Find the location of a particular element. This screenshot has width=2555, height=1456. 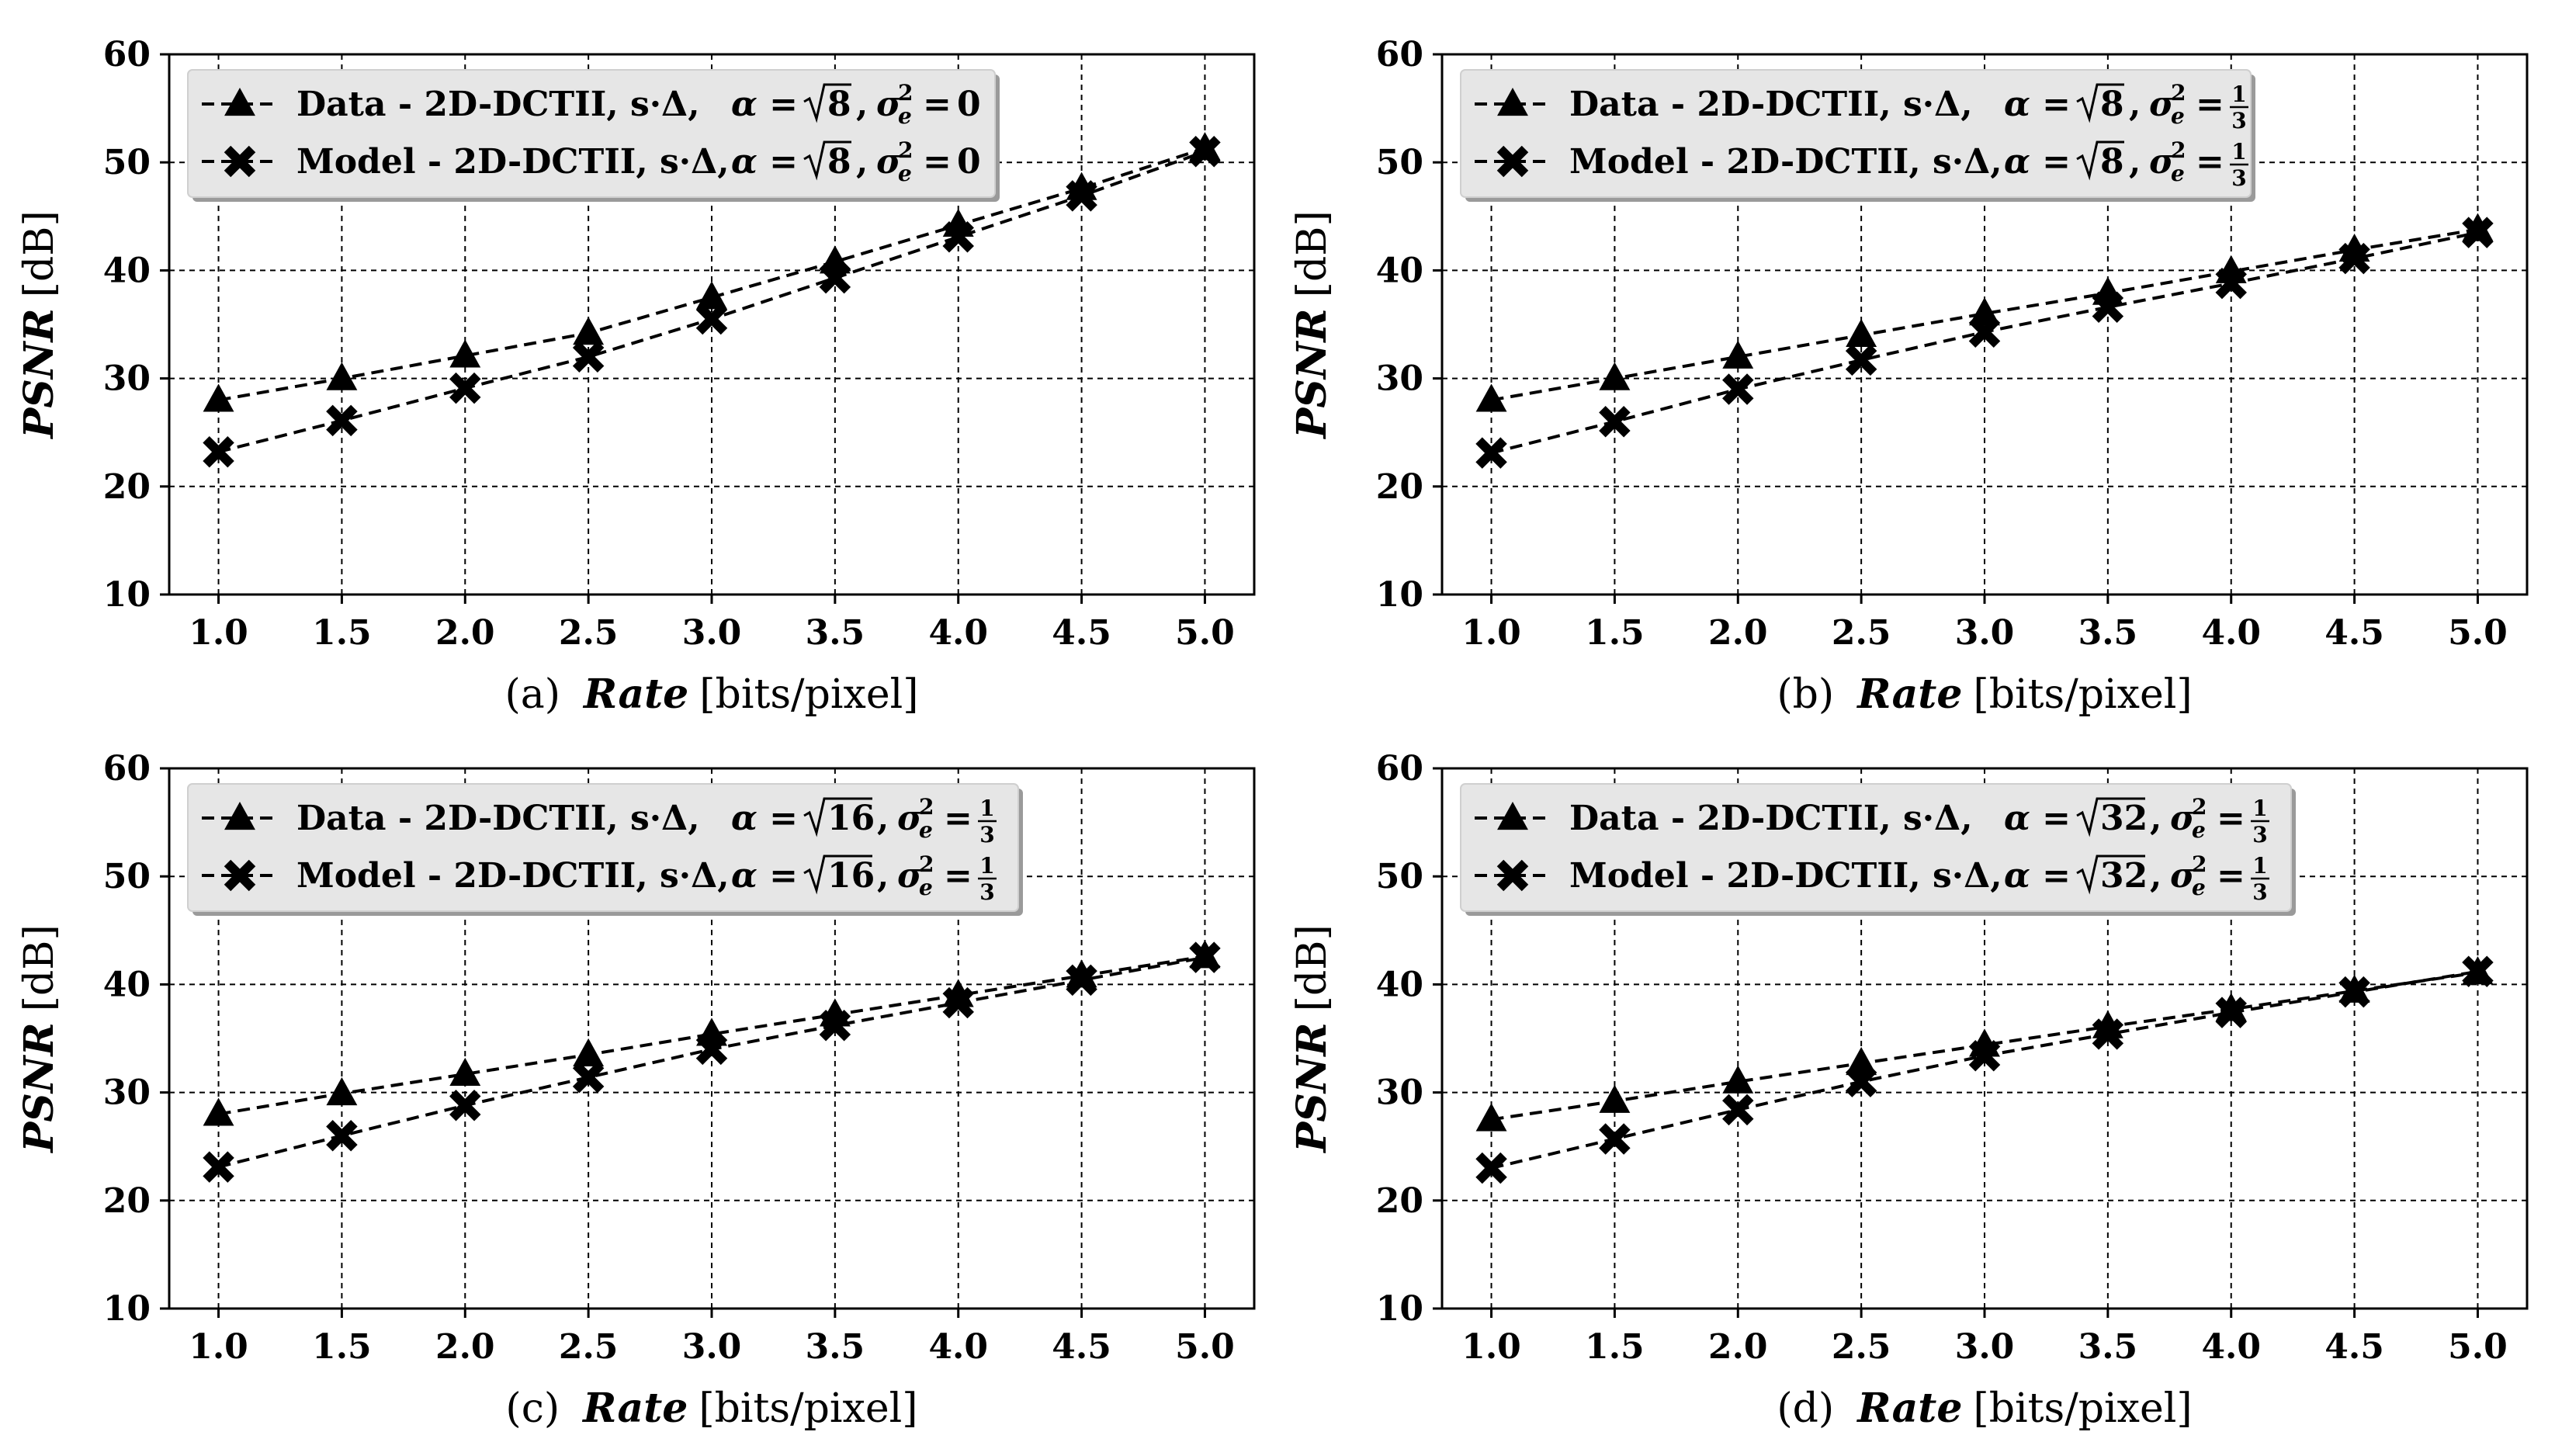

y-axis-label-unit: [dB] is located at coordinates (39, 968).